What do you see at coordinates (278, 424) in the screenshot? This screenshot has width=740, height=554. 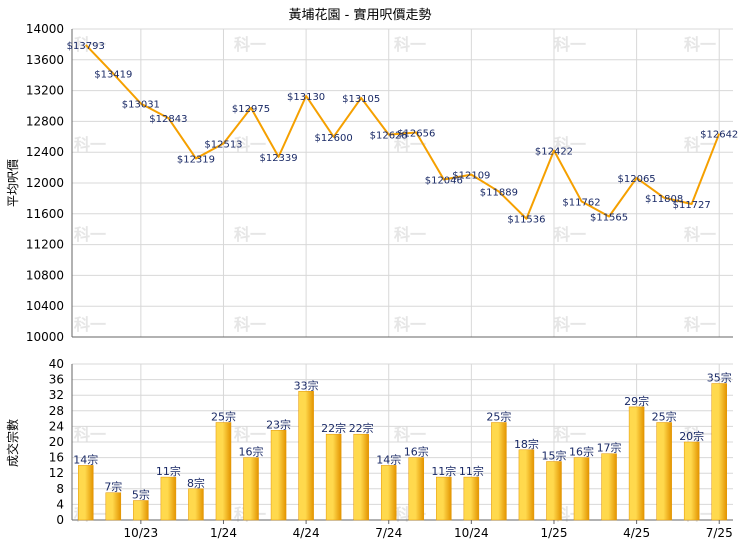 I see `volume-bar-label: 23宗` at bounding box center [278, 424].